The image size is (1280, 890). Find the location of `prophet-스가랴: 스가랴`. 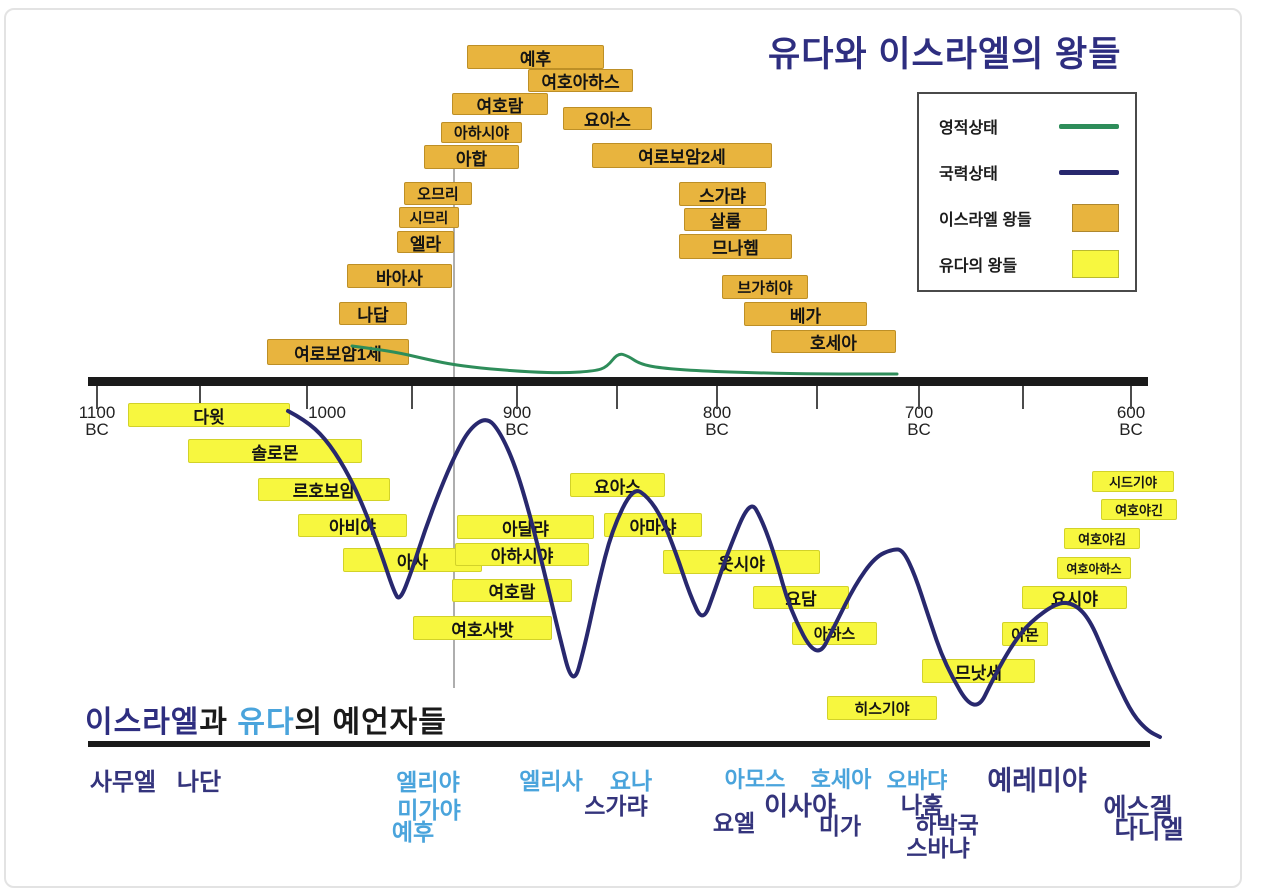

prophet-스가랴: 스가랴 is located at coordinates (616, 806).